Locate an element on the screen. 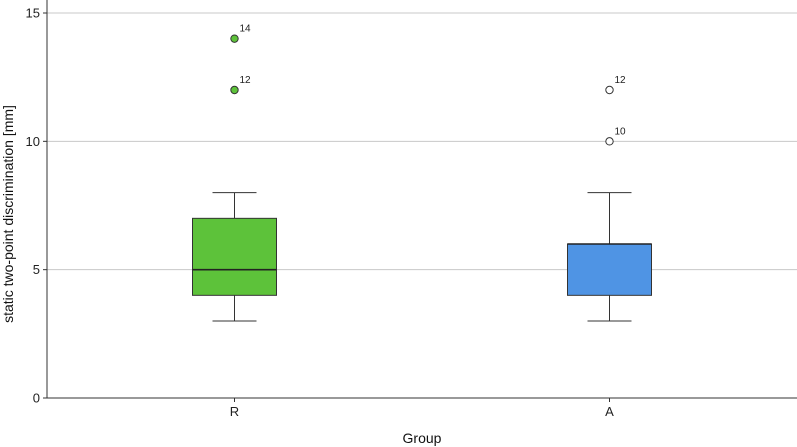  y-tick-label: 10 is located at coordinates (33, 141).